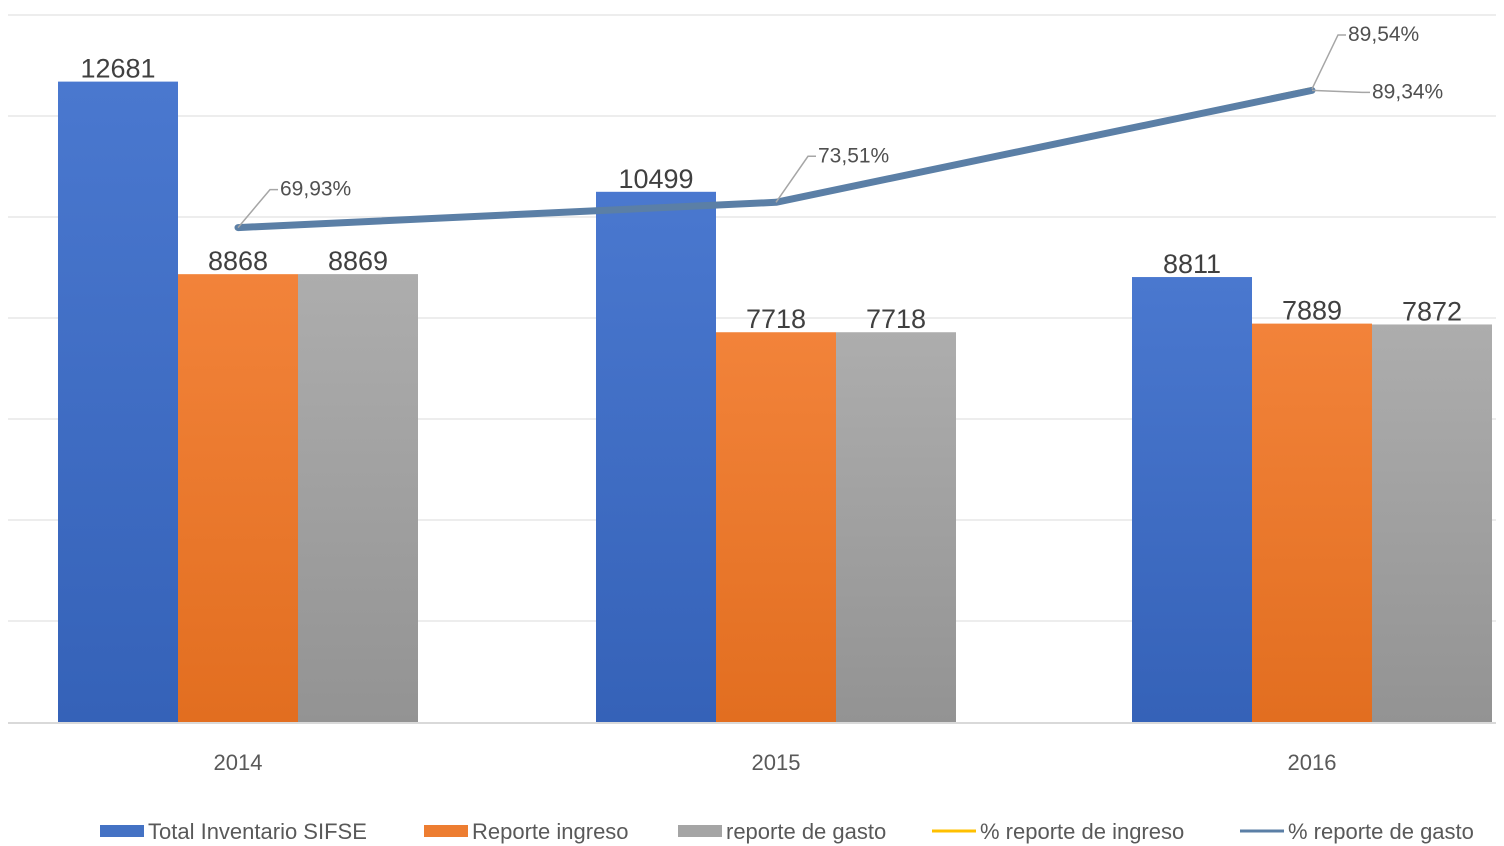 The height and width of the screenshot is (846, 1504). I want to click on bar-2016-s1, so click(1312, 522).